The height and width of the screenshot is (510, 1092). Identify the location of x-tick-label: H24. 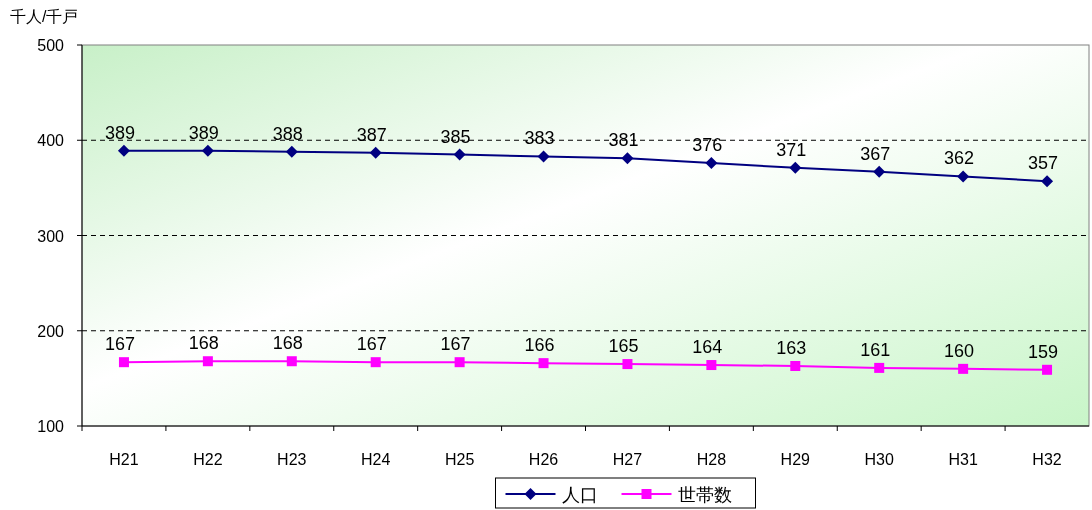
(376, 459).